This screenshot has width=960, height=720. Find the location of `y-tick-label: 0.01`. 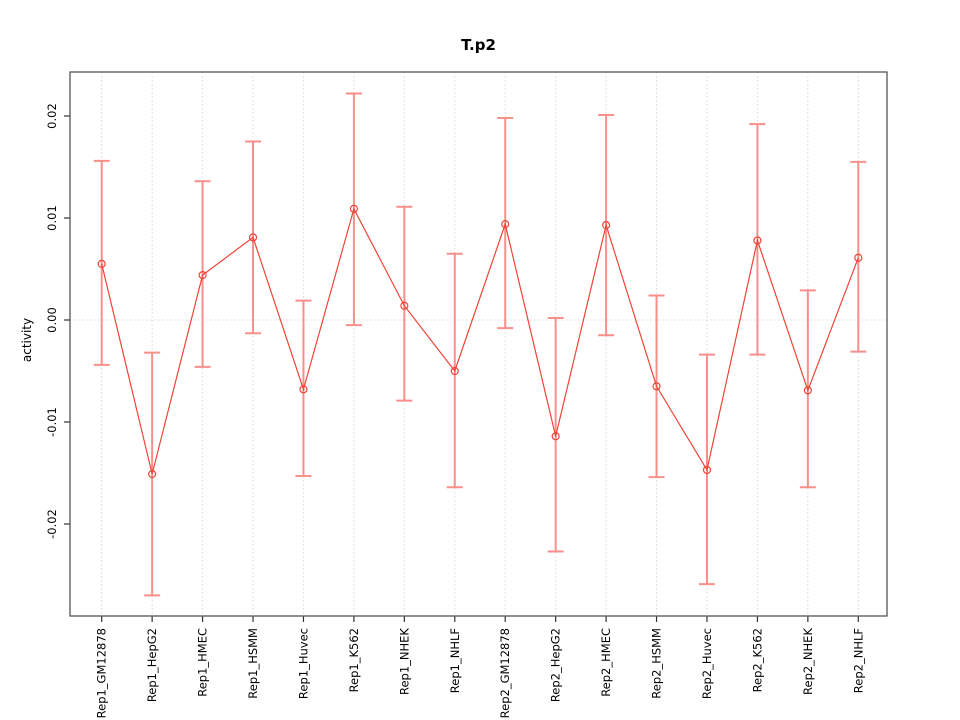

y-tick-label: 0.01 is located at coordinates (52, 218).